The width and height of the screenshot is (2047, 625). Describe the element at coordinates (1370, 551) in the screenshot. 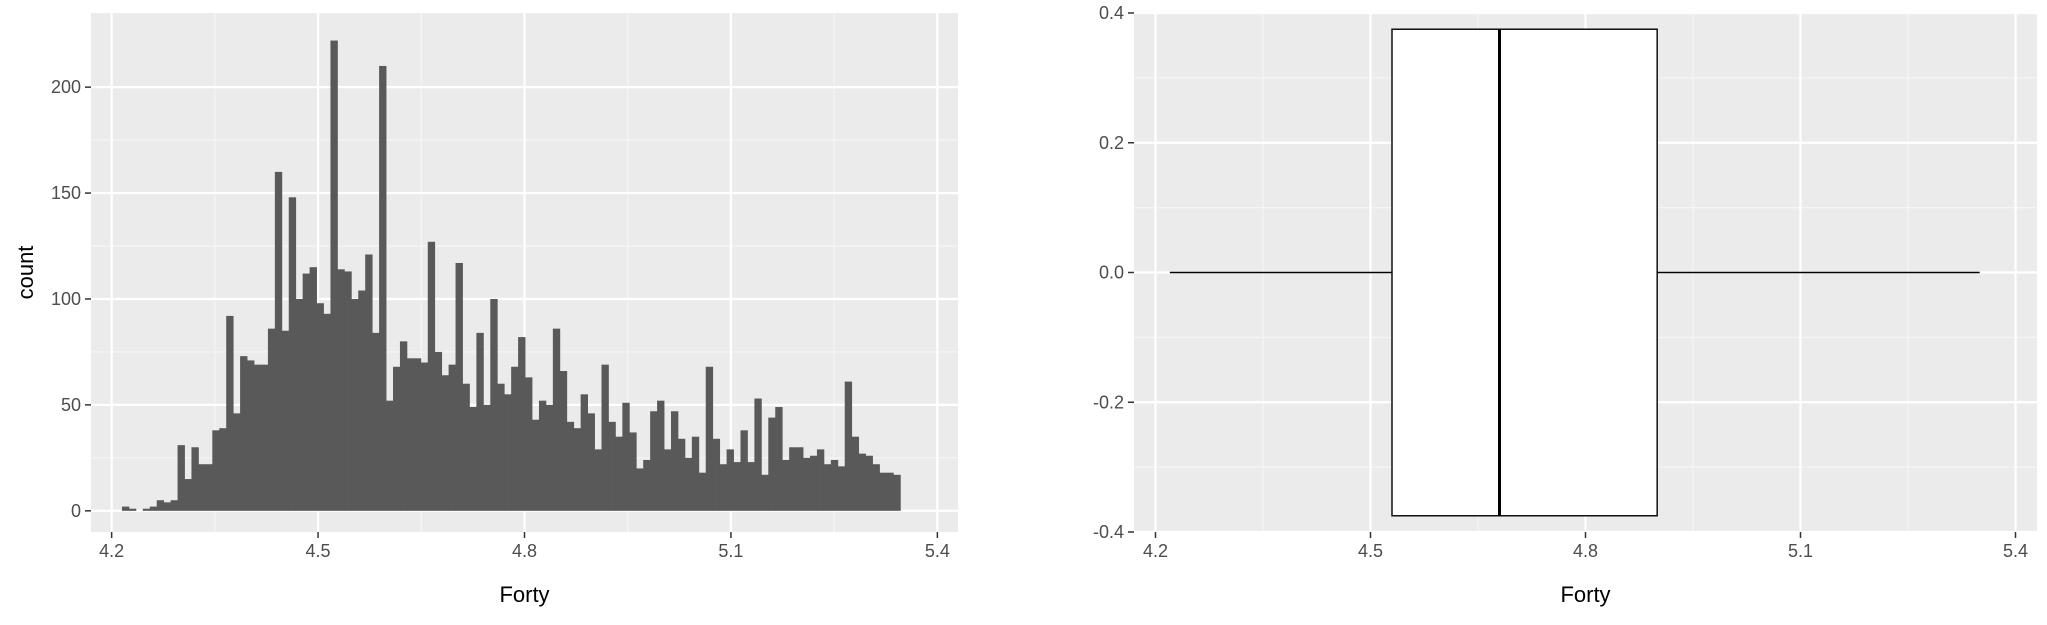

I see `x-tick-label: 4.5` at that location.